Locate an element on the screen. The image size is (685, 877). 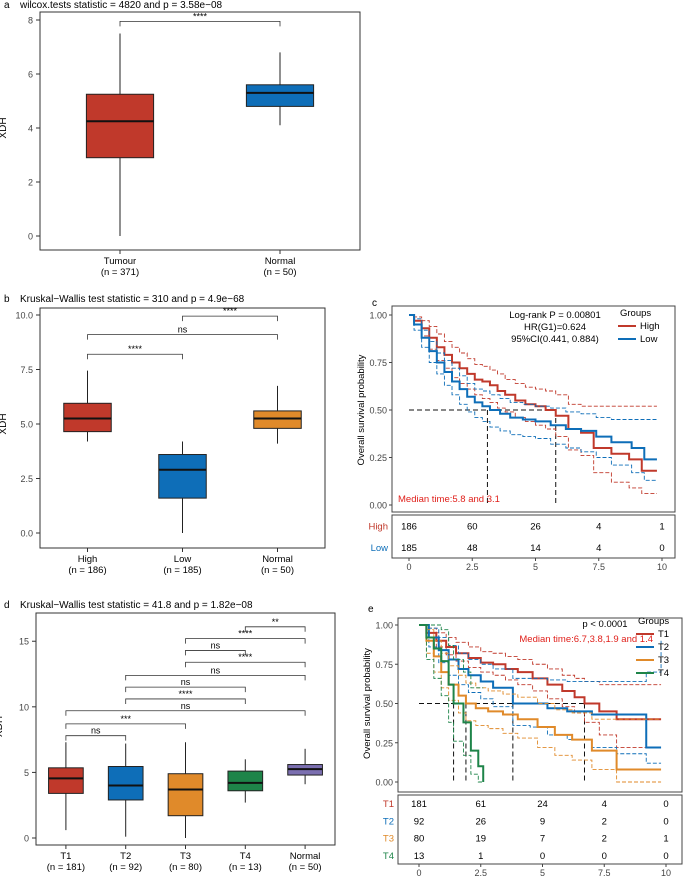
group-n-label: (n = 186) is located at coordinates (87, 570).